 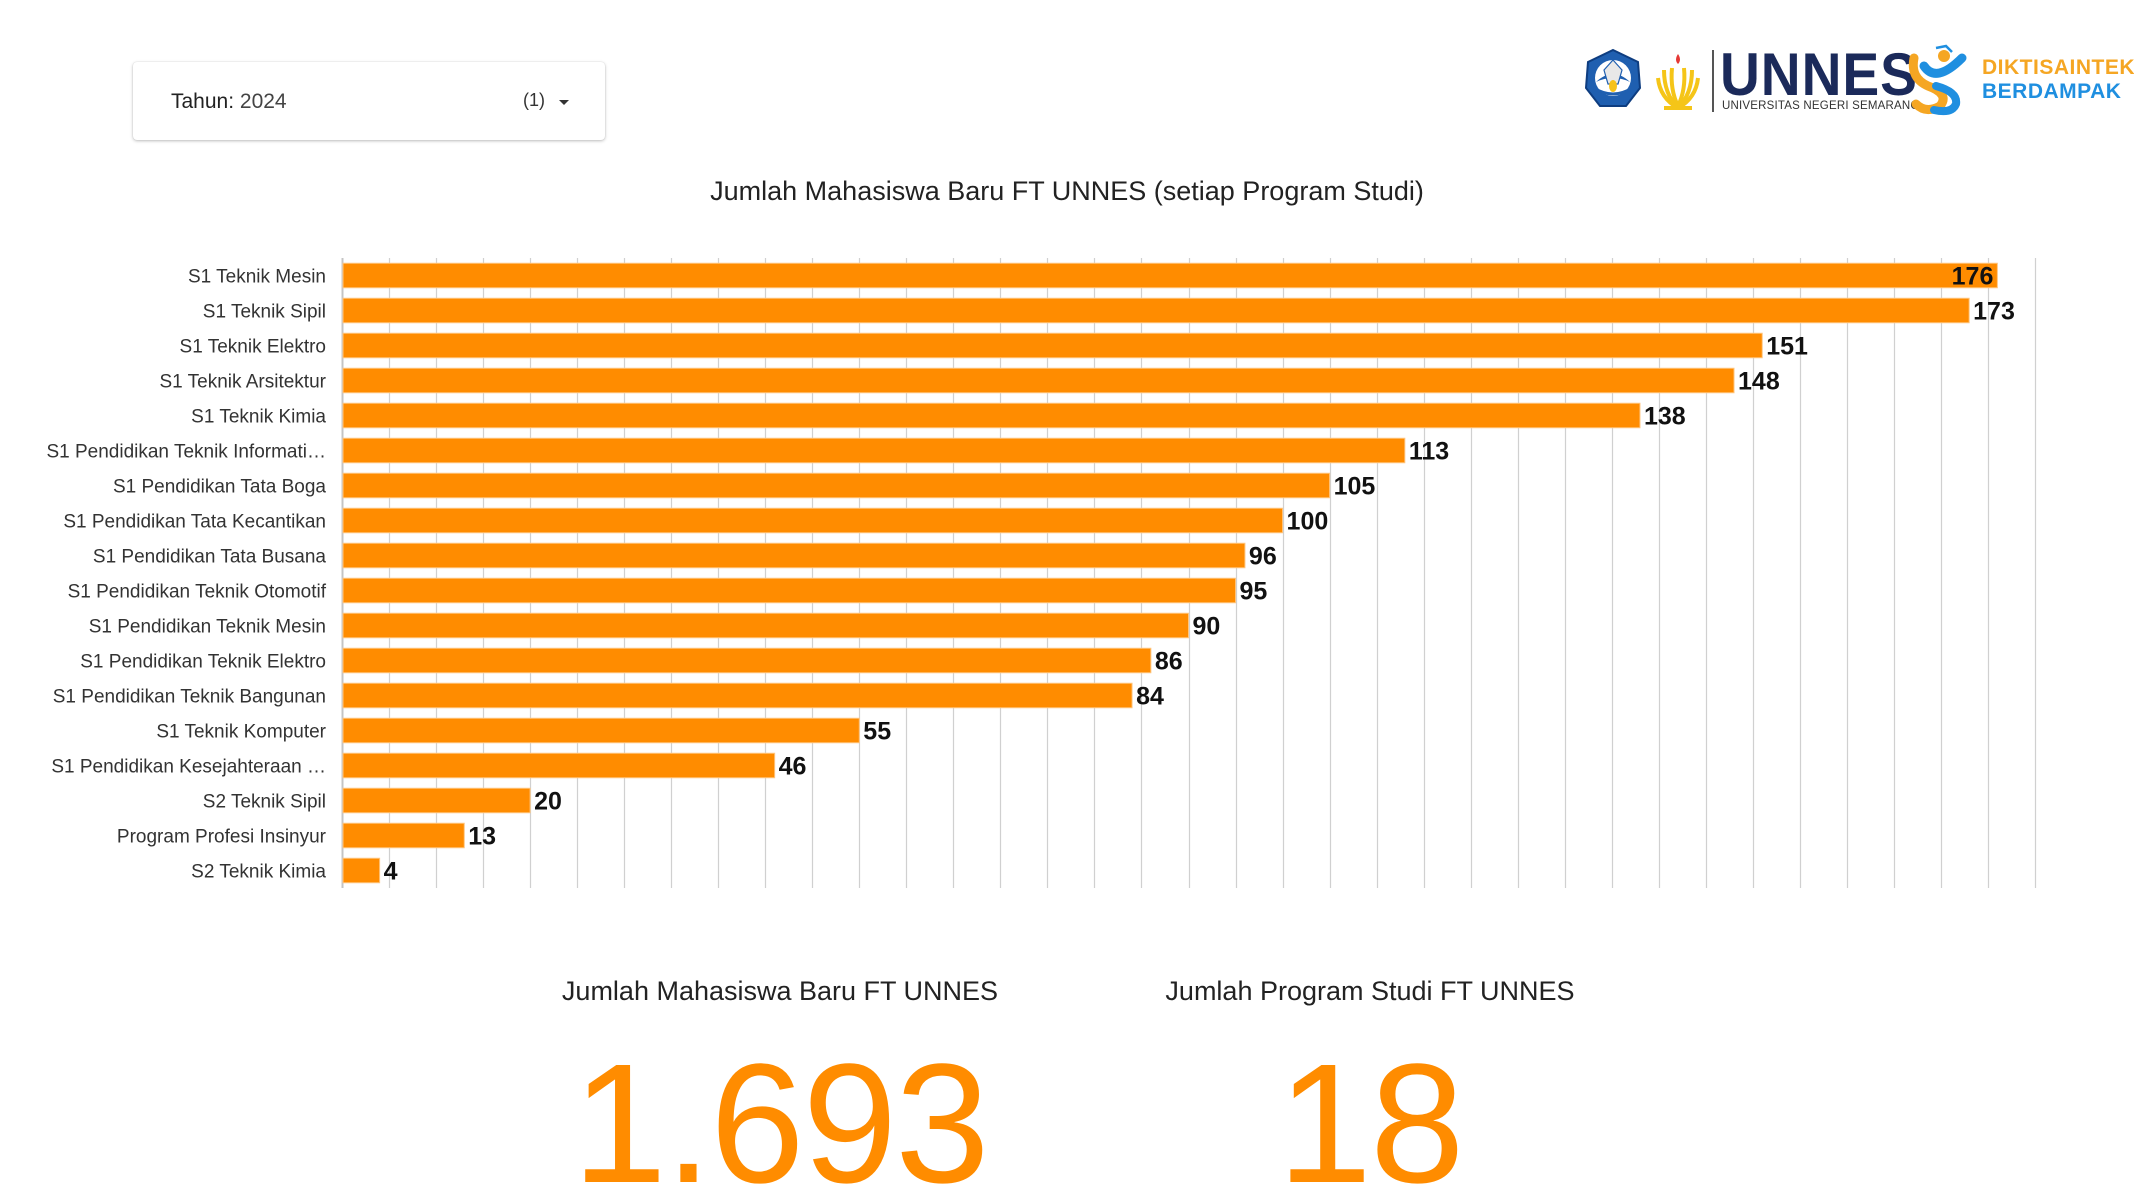 What do you see at coordinates (253, 347) in the screenshot?
I see `category-label: S1 Teknik Elektro` at bounding box center [253, 347].